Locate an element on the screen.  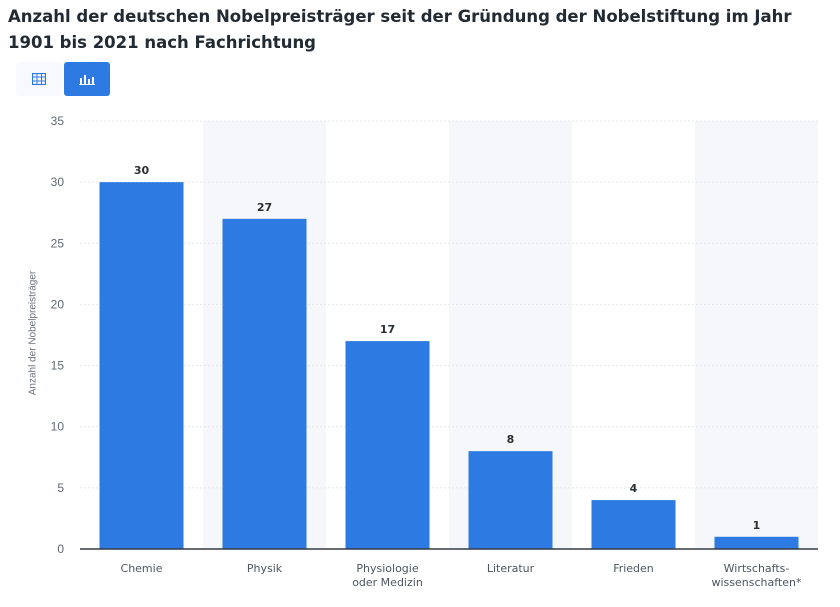
data-label: 8 is located at coordinates (511, 439).